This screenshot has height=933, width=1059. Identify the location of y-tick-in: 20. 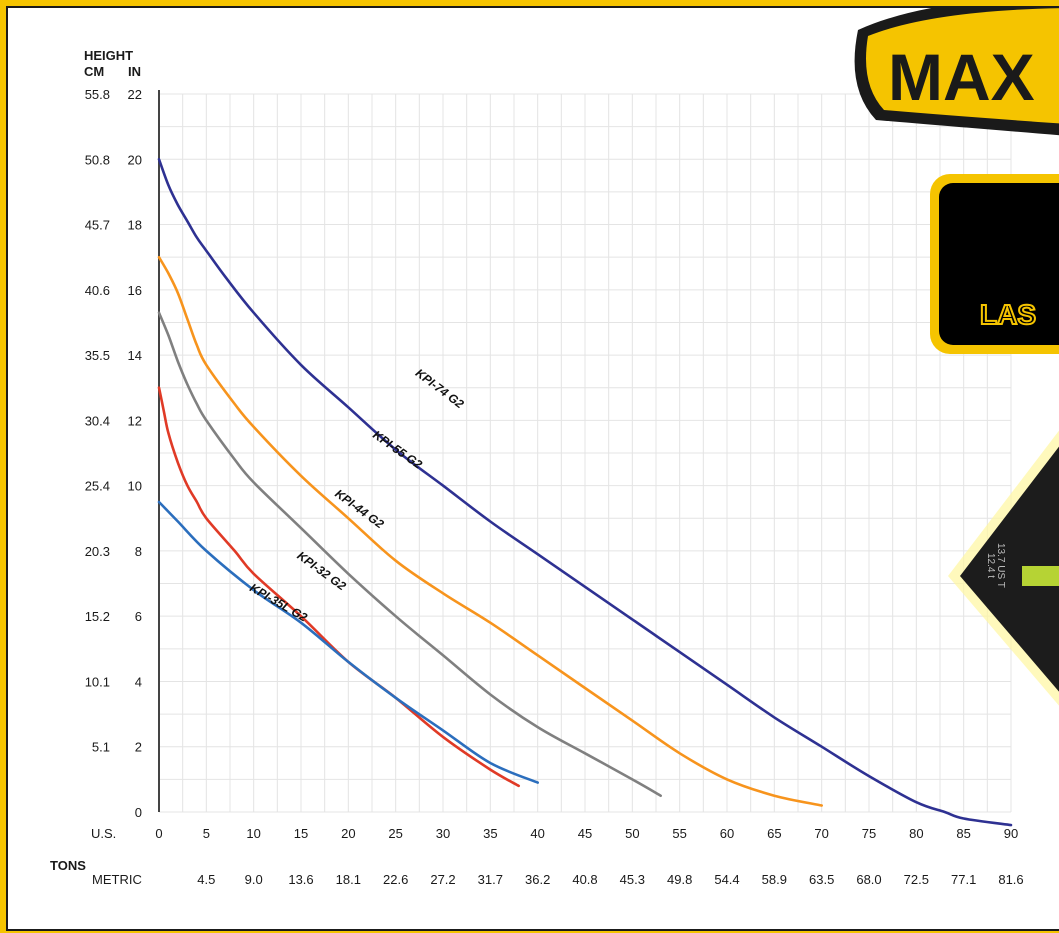
(135, 159).